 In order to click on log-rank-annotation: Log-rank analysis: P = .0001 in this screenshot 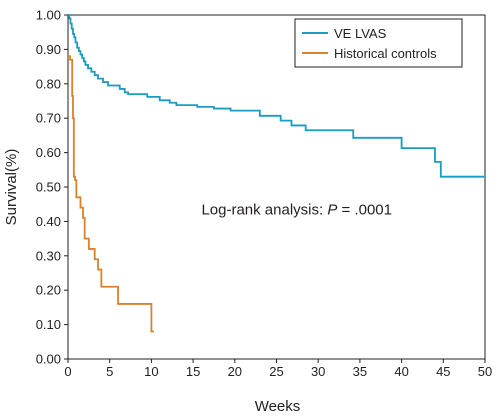, I will do `click(296, 210)`.